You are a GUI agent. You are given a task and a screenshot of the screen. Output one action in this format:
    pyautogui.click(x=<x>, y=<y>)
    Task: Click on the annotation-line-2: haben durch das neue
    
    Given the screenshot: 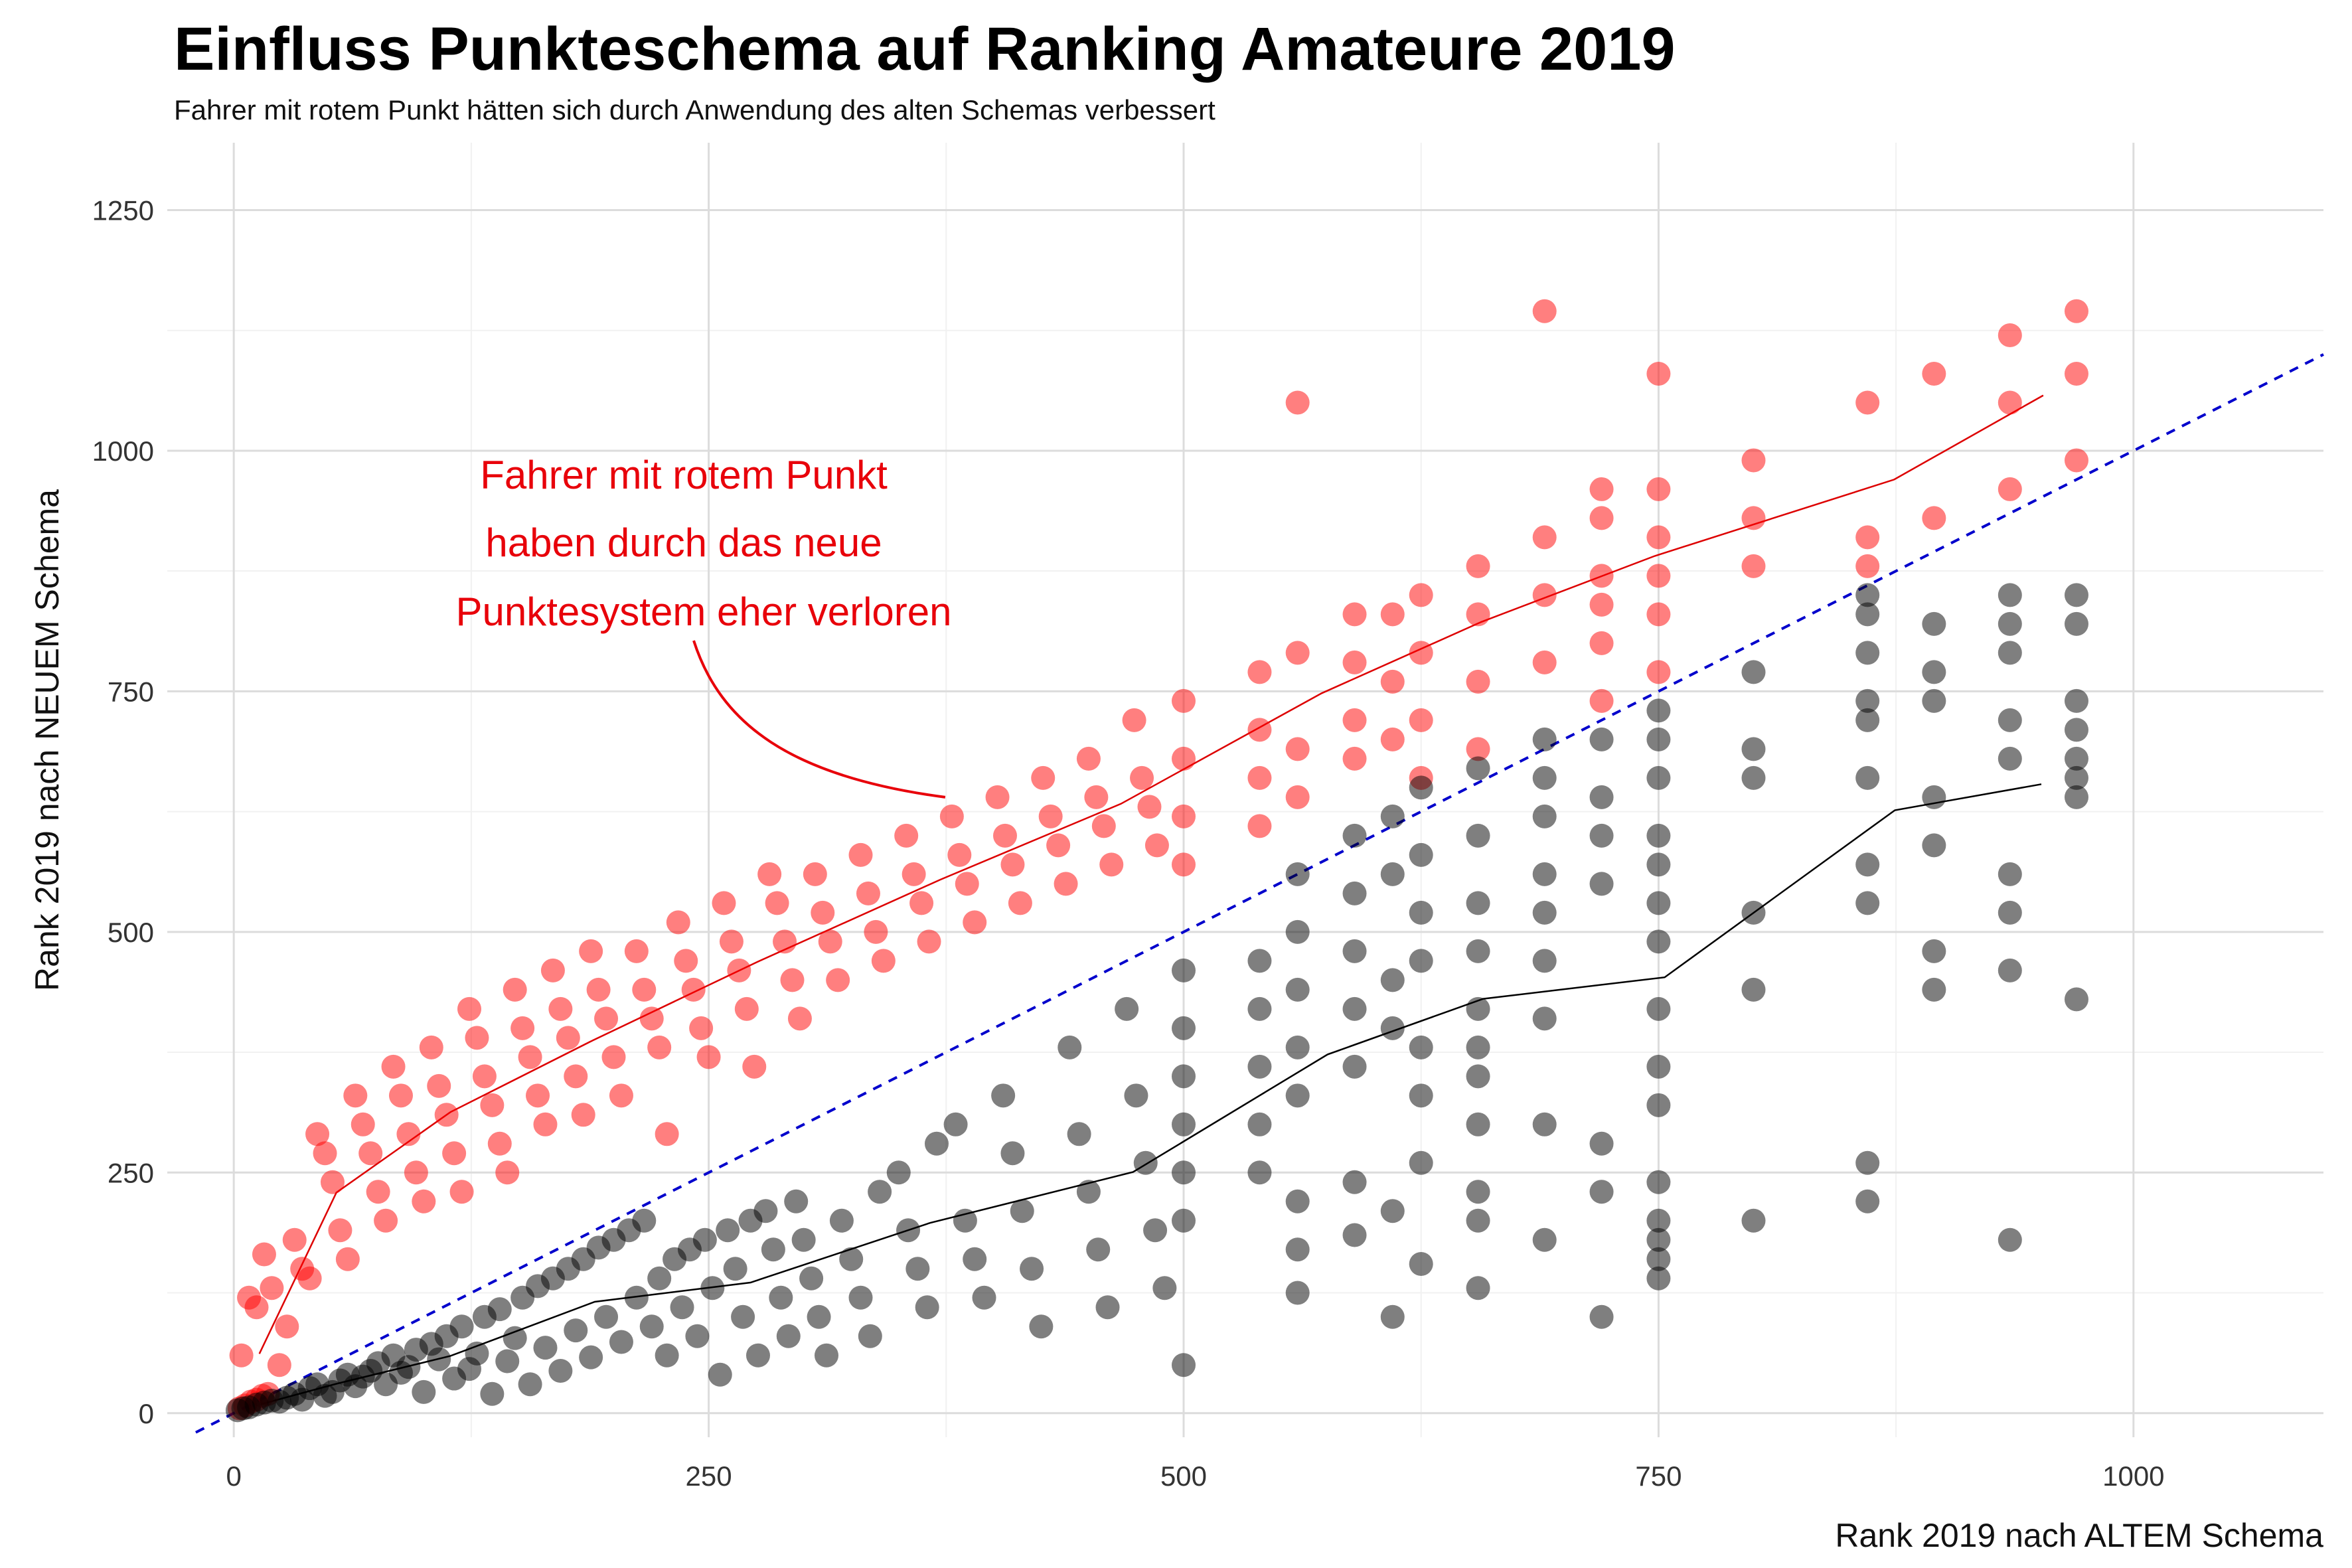 What is the action you would take?
    pyautogui.click(x=684, y=542)
    